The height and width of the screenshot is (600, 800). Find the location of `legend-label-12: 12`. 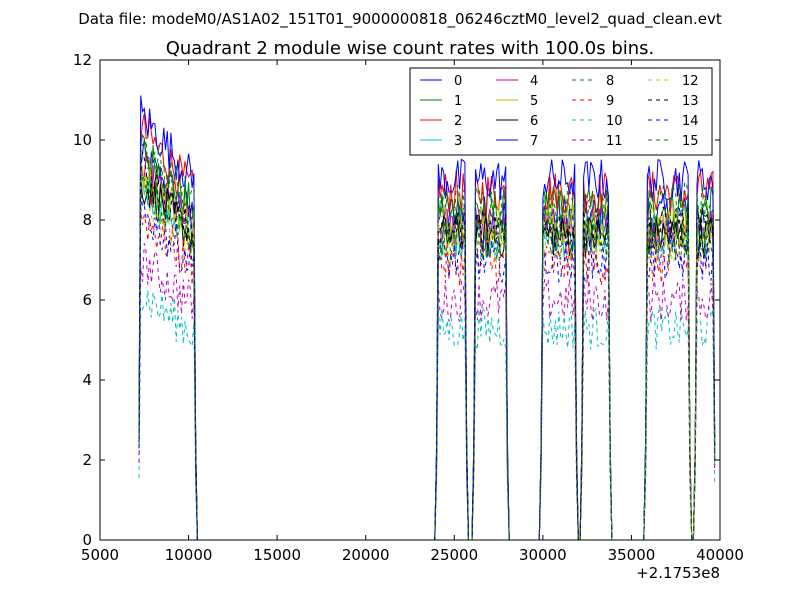

legend-label-12: 12 is located at coordinates (690, 81).